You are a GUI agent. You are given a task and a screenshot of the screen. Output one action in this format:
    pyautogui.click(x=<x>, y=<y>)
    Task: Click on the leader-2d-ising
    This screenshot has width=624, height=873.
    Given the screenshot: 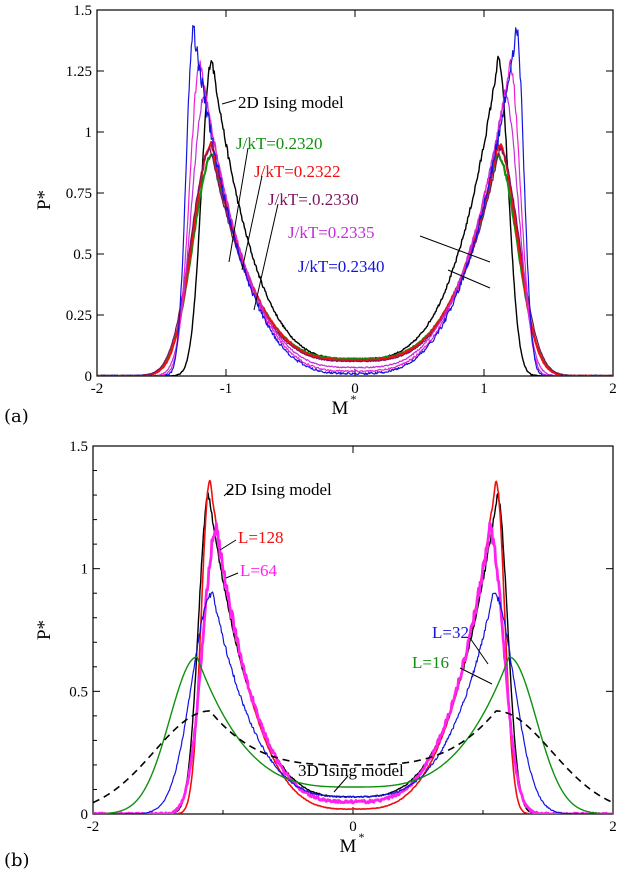 What is the action you would take?
    pyautogui.click(x=229, y=102)
    